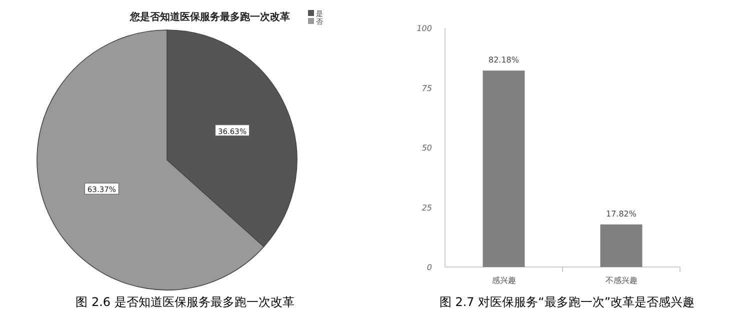 This screenshot has width=739, height=324. Describe the element at coordinates (427, 148) in the screenshot. I see `y-tick-label: 50` at that location.